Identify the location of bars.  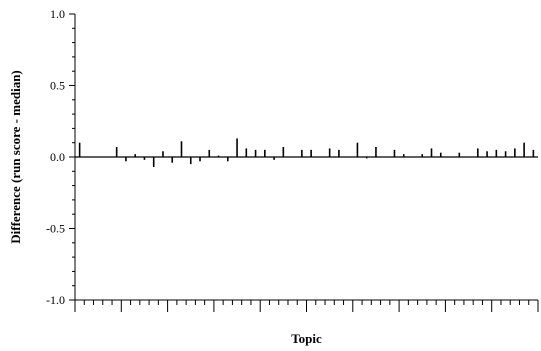
(306, 153).